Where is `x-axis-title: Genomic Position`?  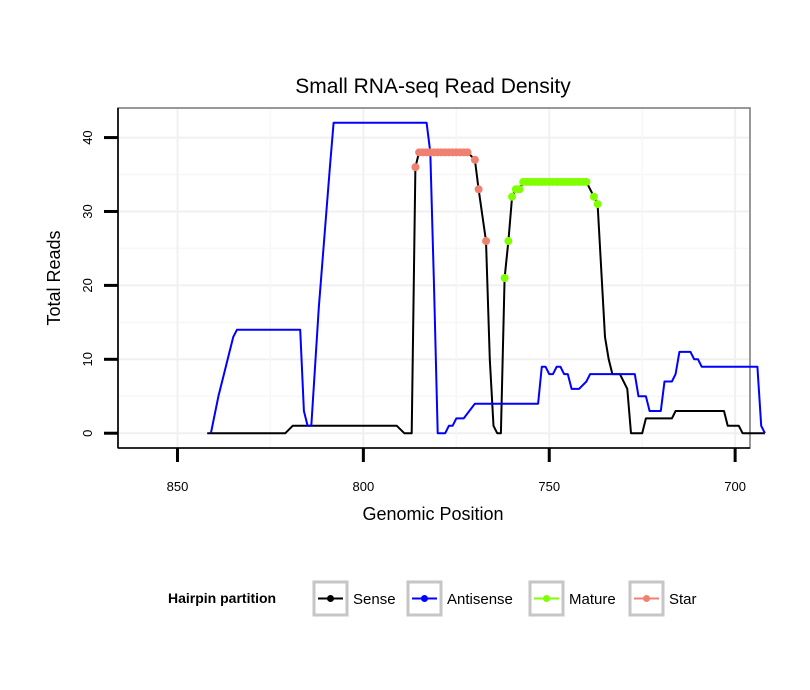
x-axis-title: Genomic Position is located at coordinates (432, 514).